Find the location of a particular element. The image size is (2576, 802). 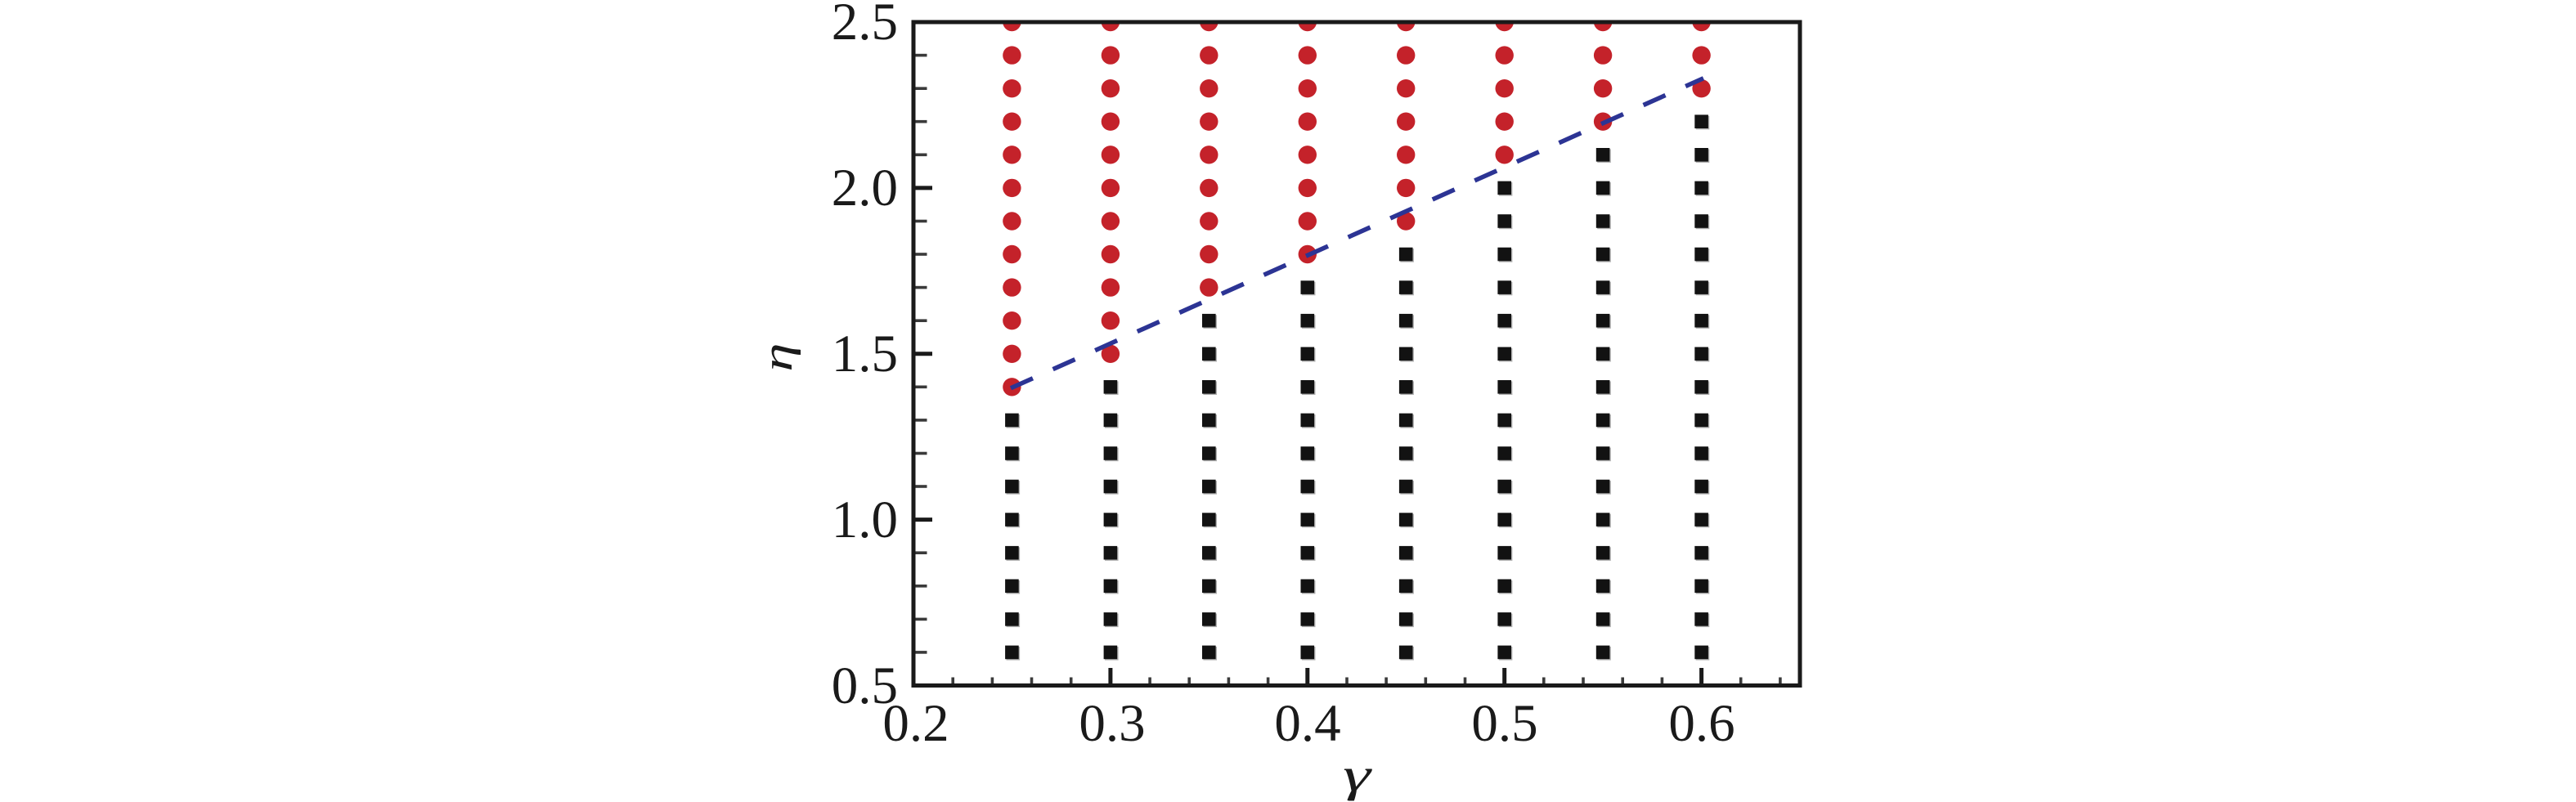

svg-text: 2.5 is located at coordinates (865, 26).